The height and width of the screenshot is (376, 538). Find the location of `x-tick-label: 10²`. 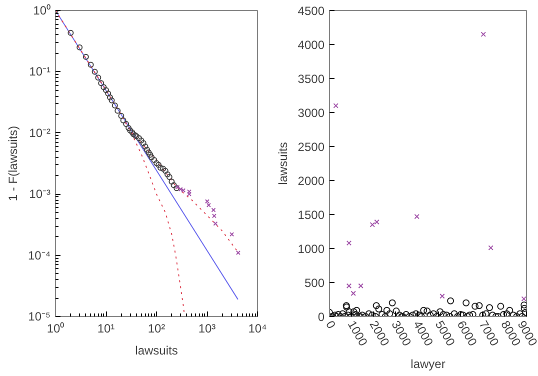

x-tick-label: 10² is located at coordinates (157, 329).